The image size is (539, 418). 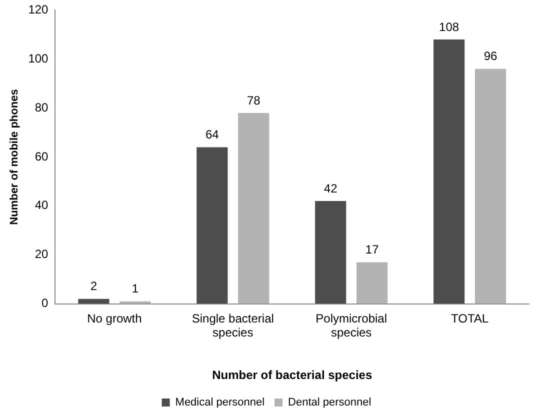 What do you see at coordinates (352, 325) in the screenshot?
I see `x-tick-label: Polymicrobial species` at bounding box center [352, 325].